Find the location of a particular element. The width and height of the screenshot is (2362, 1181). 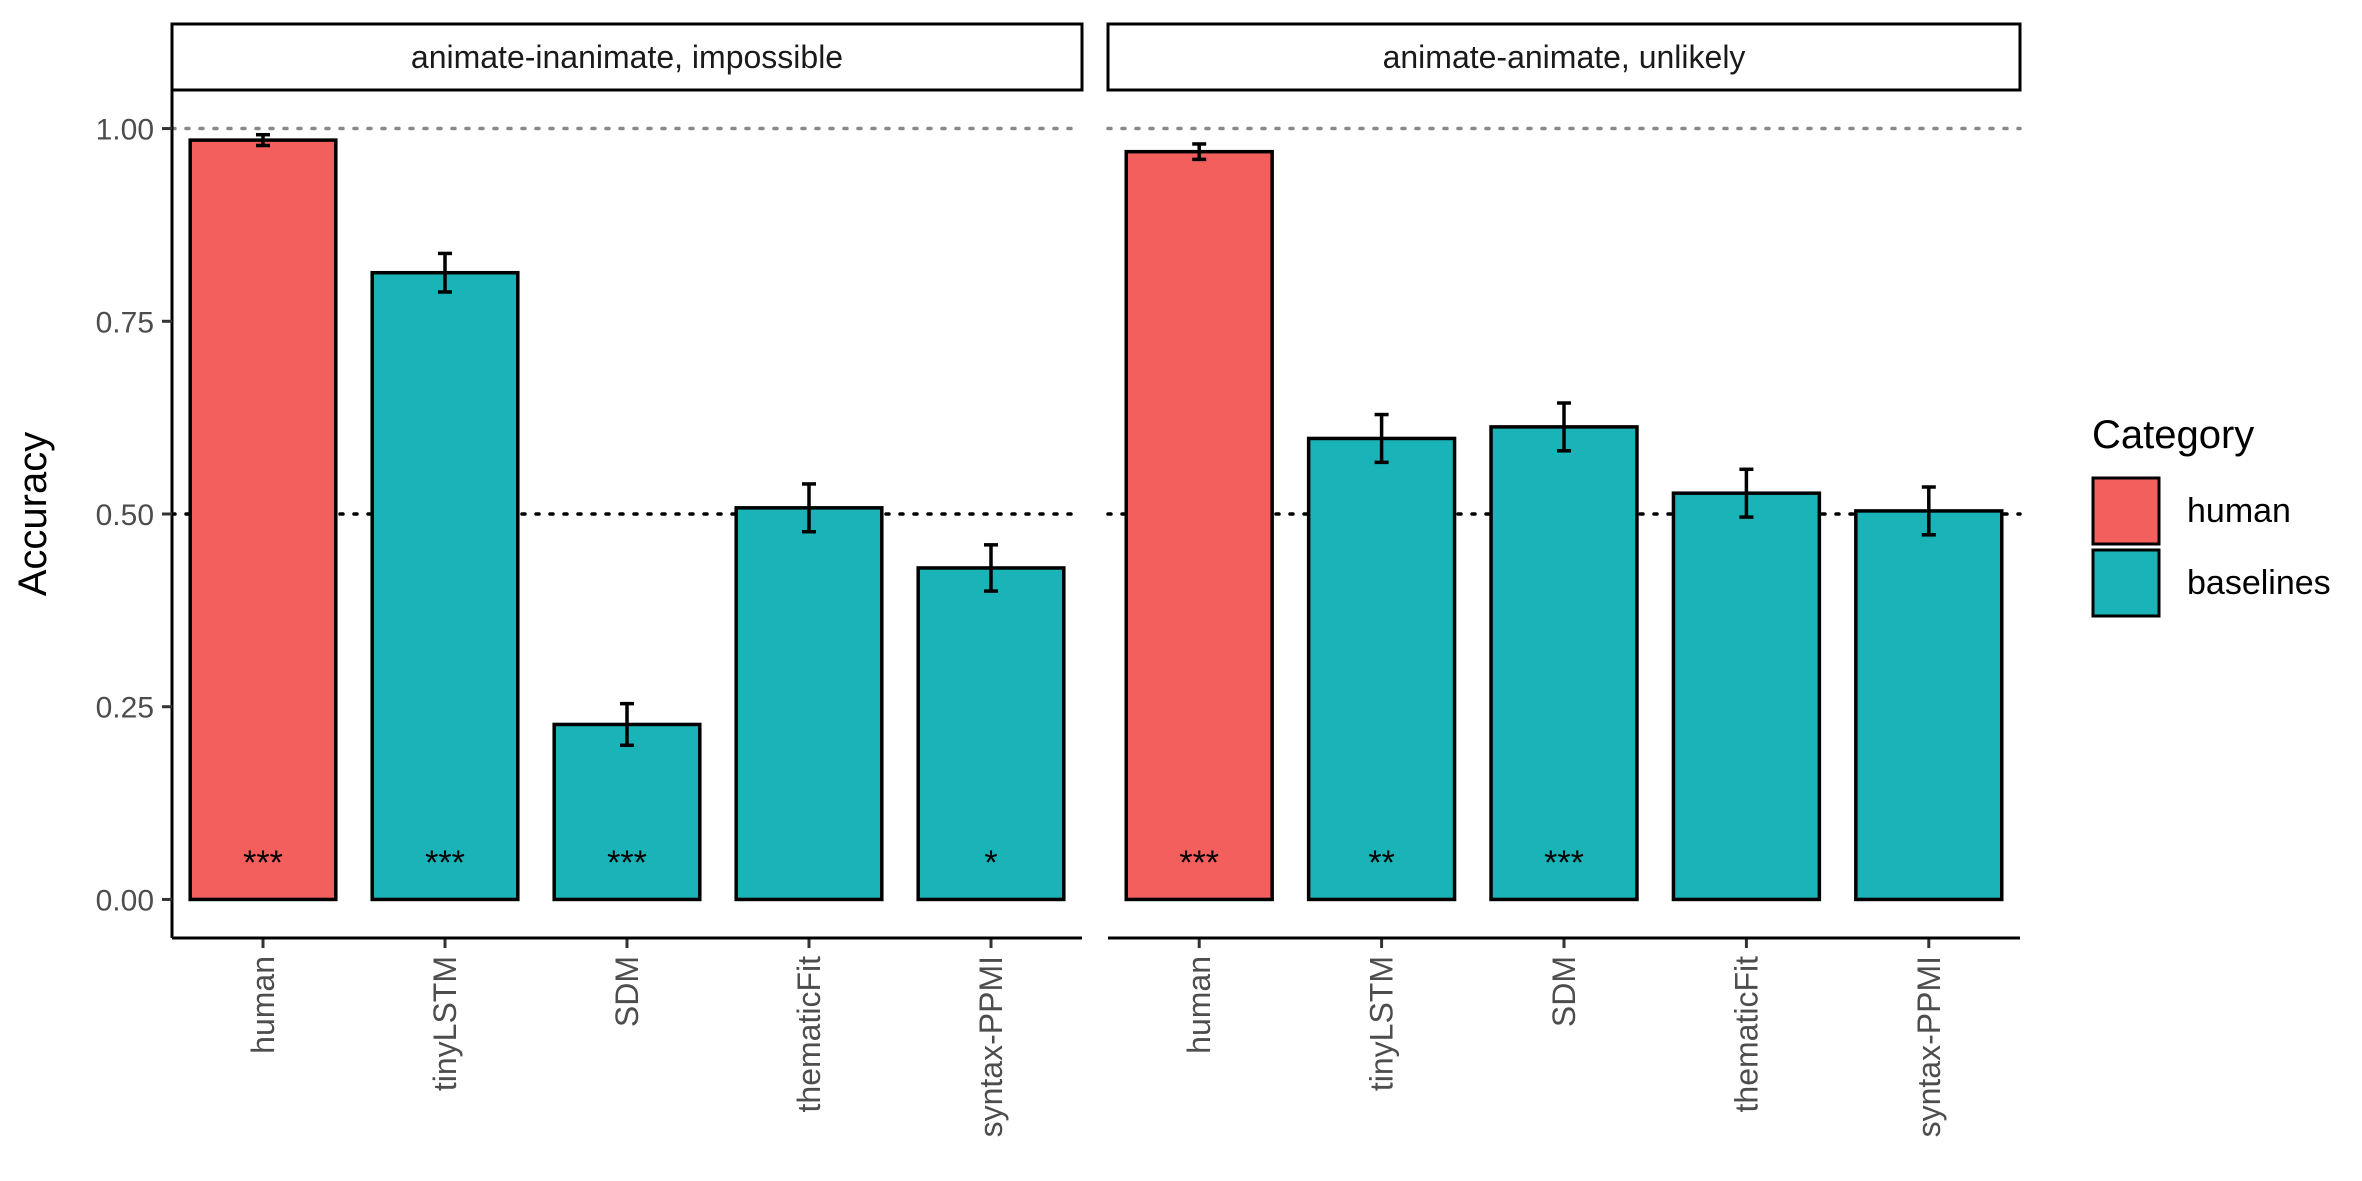

legend-title: Category is located at coordinates (2173, 435).